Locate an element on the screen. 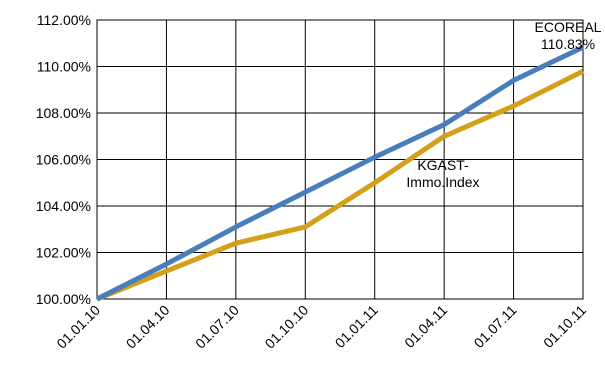 Image resolution: width=605 pixels, height=374 pixels. x-tick-label: 01.04.10 is located at coordinates (148, 327).